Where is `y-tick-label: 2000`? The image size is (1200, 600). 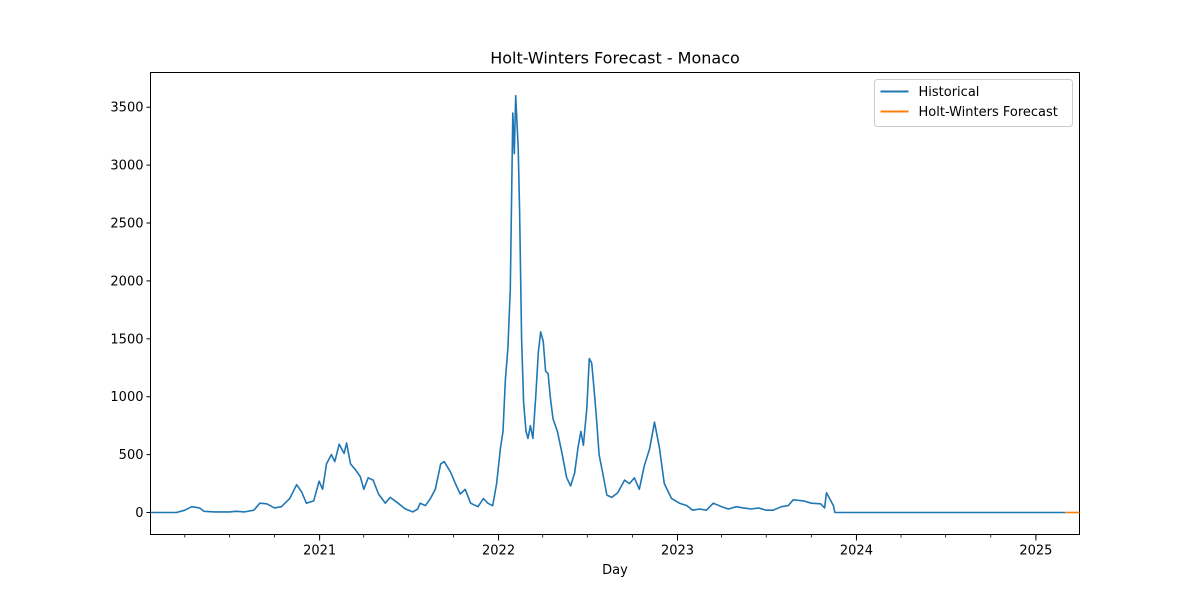
y-tick-label: 2000 is located at coordinates (126, 281).